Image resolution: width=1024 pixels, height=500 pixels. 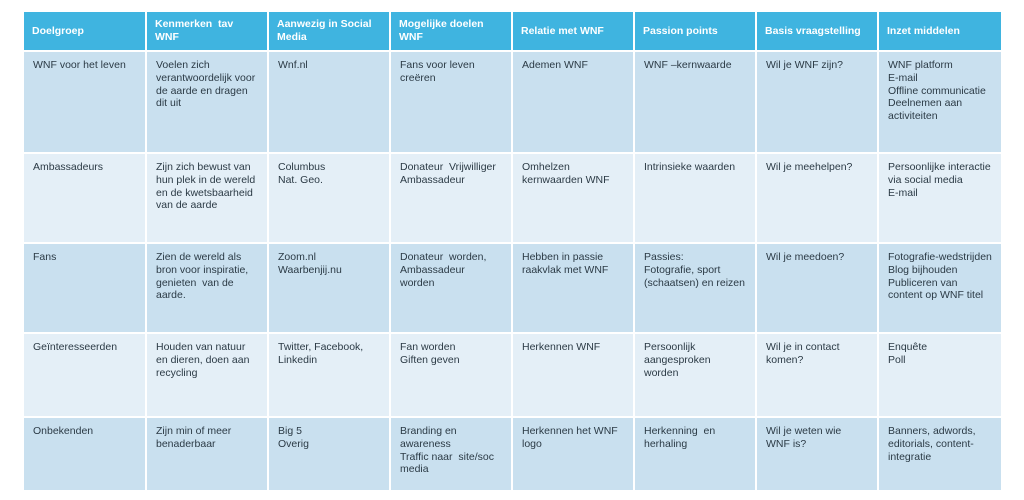 I want to click on table-cell: Persoonlijk aangesproken worden, so click(x=695, y=375).